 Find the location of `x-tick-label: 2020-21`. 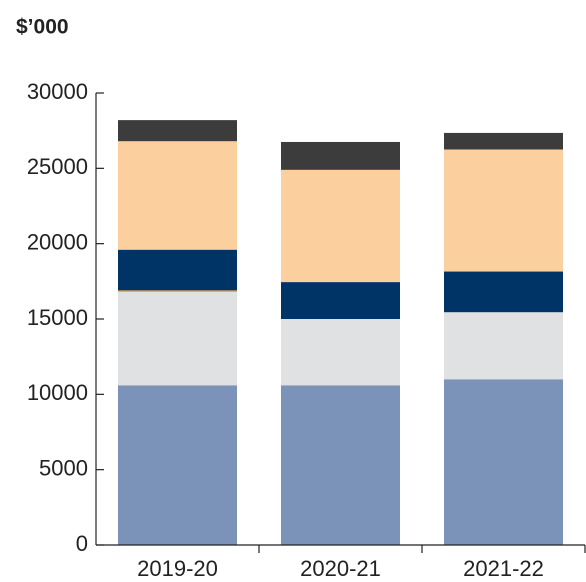

x-tick-label: 2020-21 is located at coordinates (340, 568).